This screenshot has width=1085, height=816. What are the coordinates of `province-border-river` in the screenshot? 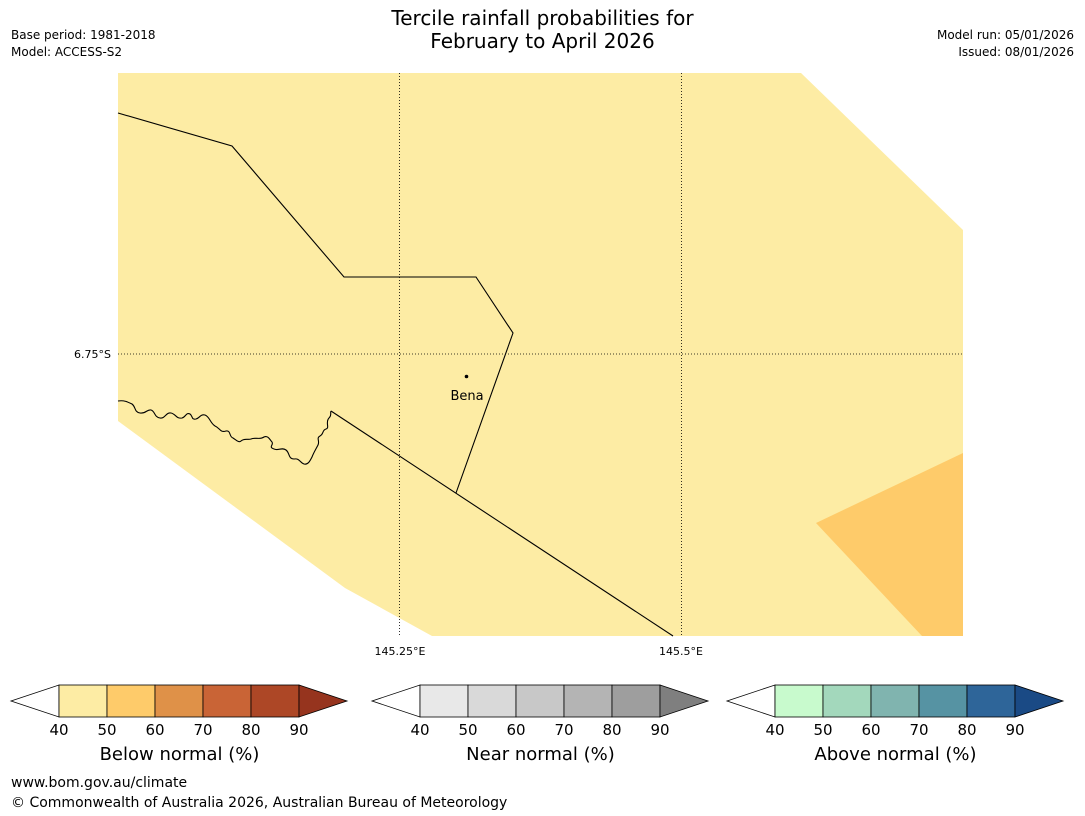 It's located at (224, 432).